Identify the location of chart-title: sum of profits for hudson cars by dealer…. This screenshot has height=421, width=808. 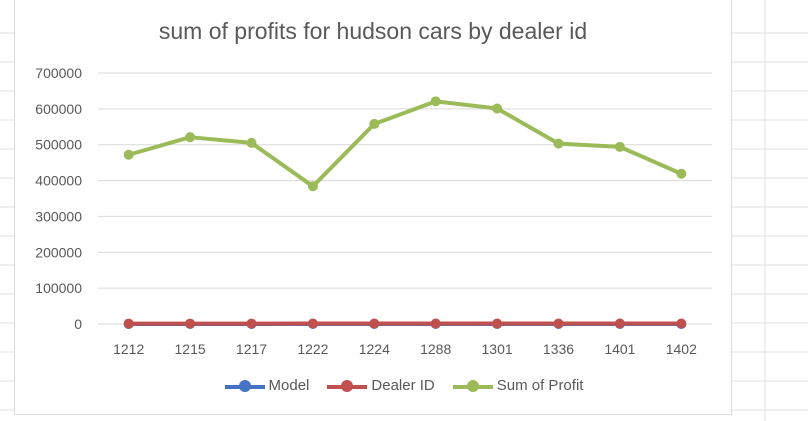
(373, 31).